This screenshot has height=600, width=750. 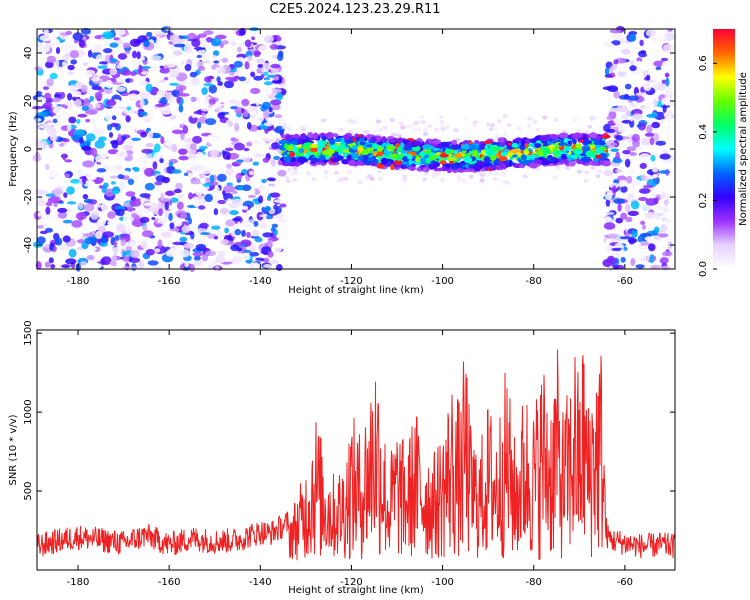 I want to click on colorbar-label: Normalized spectral amplitude, so click(x=743, y=149).